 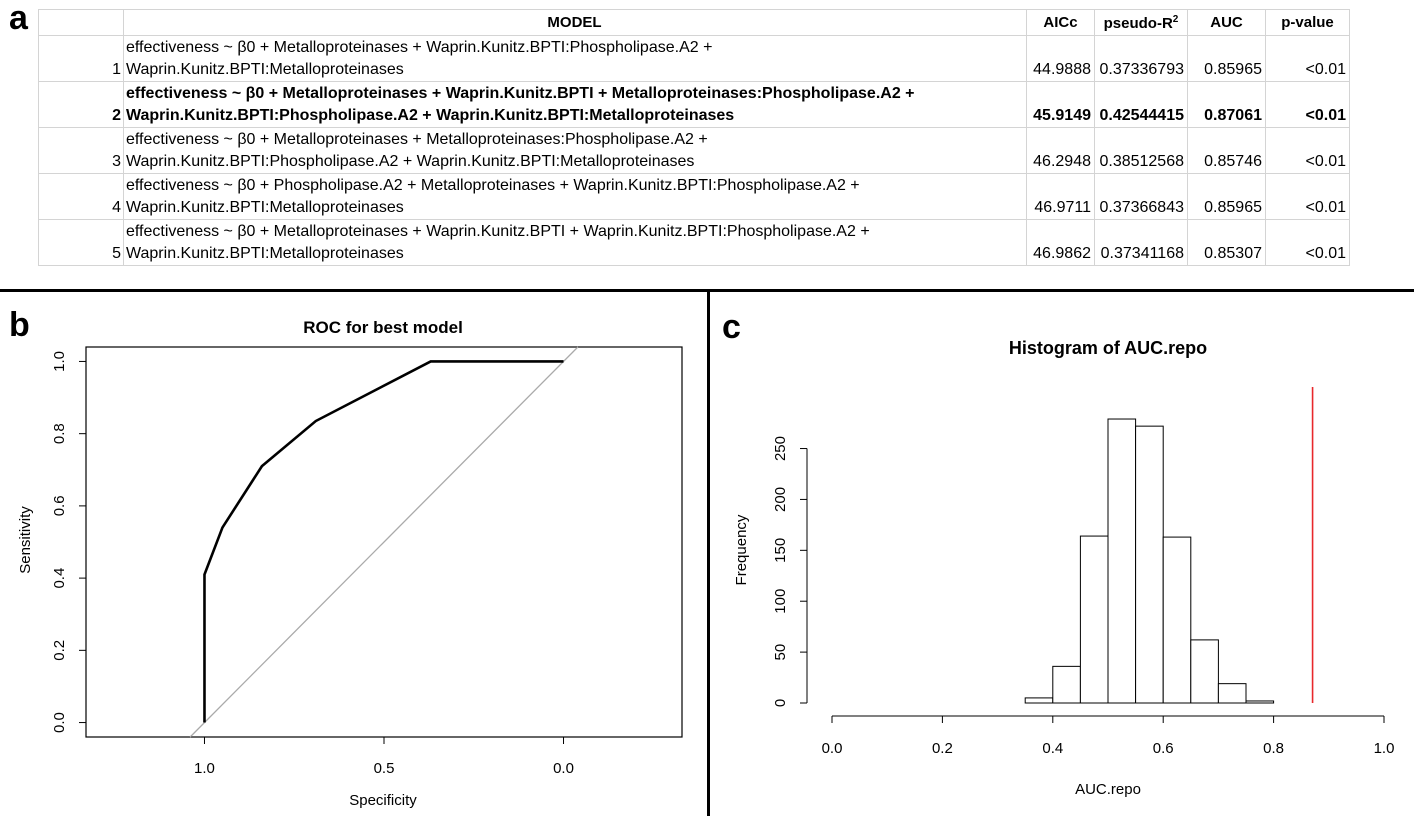 I want to click on row-pseudo-r2: 0.37336793, so click(x=1141, y=58).